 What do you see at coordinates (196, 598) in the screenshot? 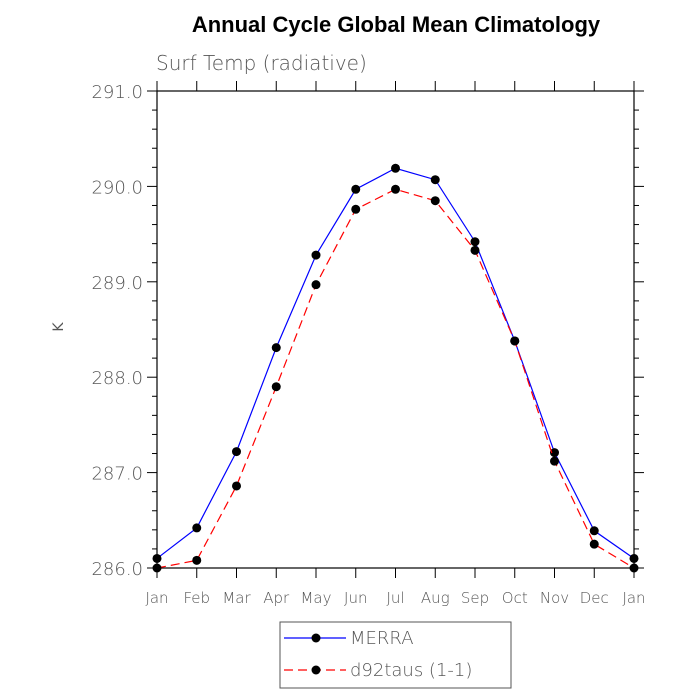
I see `x-tick-label: Feb` at bounding box center [196, 598].